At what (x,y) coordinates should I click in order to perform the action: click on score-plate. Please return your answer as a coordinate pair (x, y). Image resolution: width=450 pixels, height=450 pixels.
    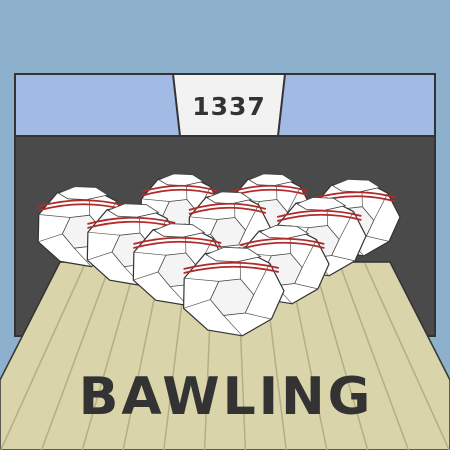
    Looking at the image, I should click on (229, 105).